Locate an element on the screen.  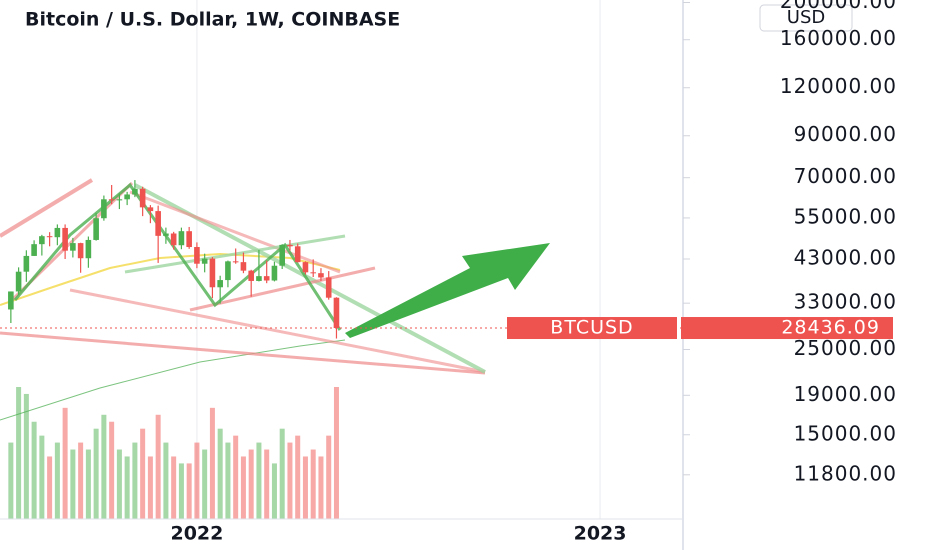
symbol-label: BTCUSD is located at coordinates (591, 328).